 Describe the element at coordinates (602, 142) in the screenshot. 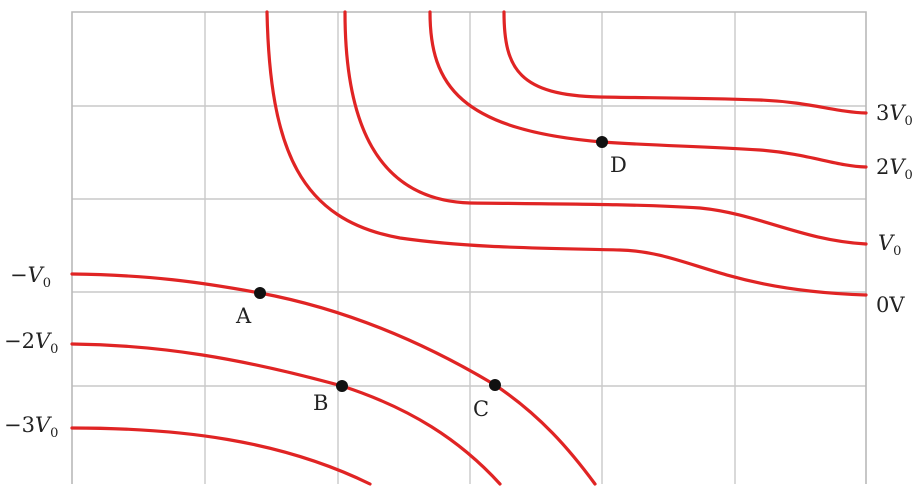

I see `point-d-marker` at that location.